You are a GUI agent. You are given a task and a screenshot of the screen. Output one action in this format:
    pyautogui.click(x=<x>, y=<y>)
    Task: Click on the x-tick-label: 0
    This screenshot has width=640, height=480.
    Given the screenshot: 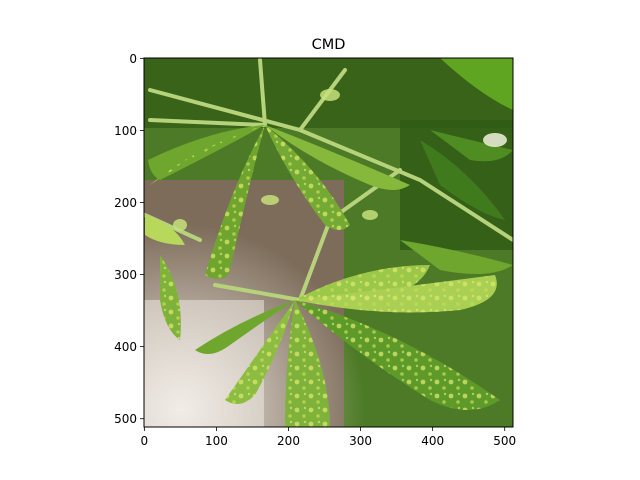 What is the action you would take?
    pyautogui.click(x=145, y=441)
    